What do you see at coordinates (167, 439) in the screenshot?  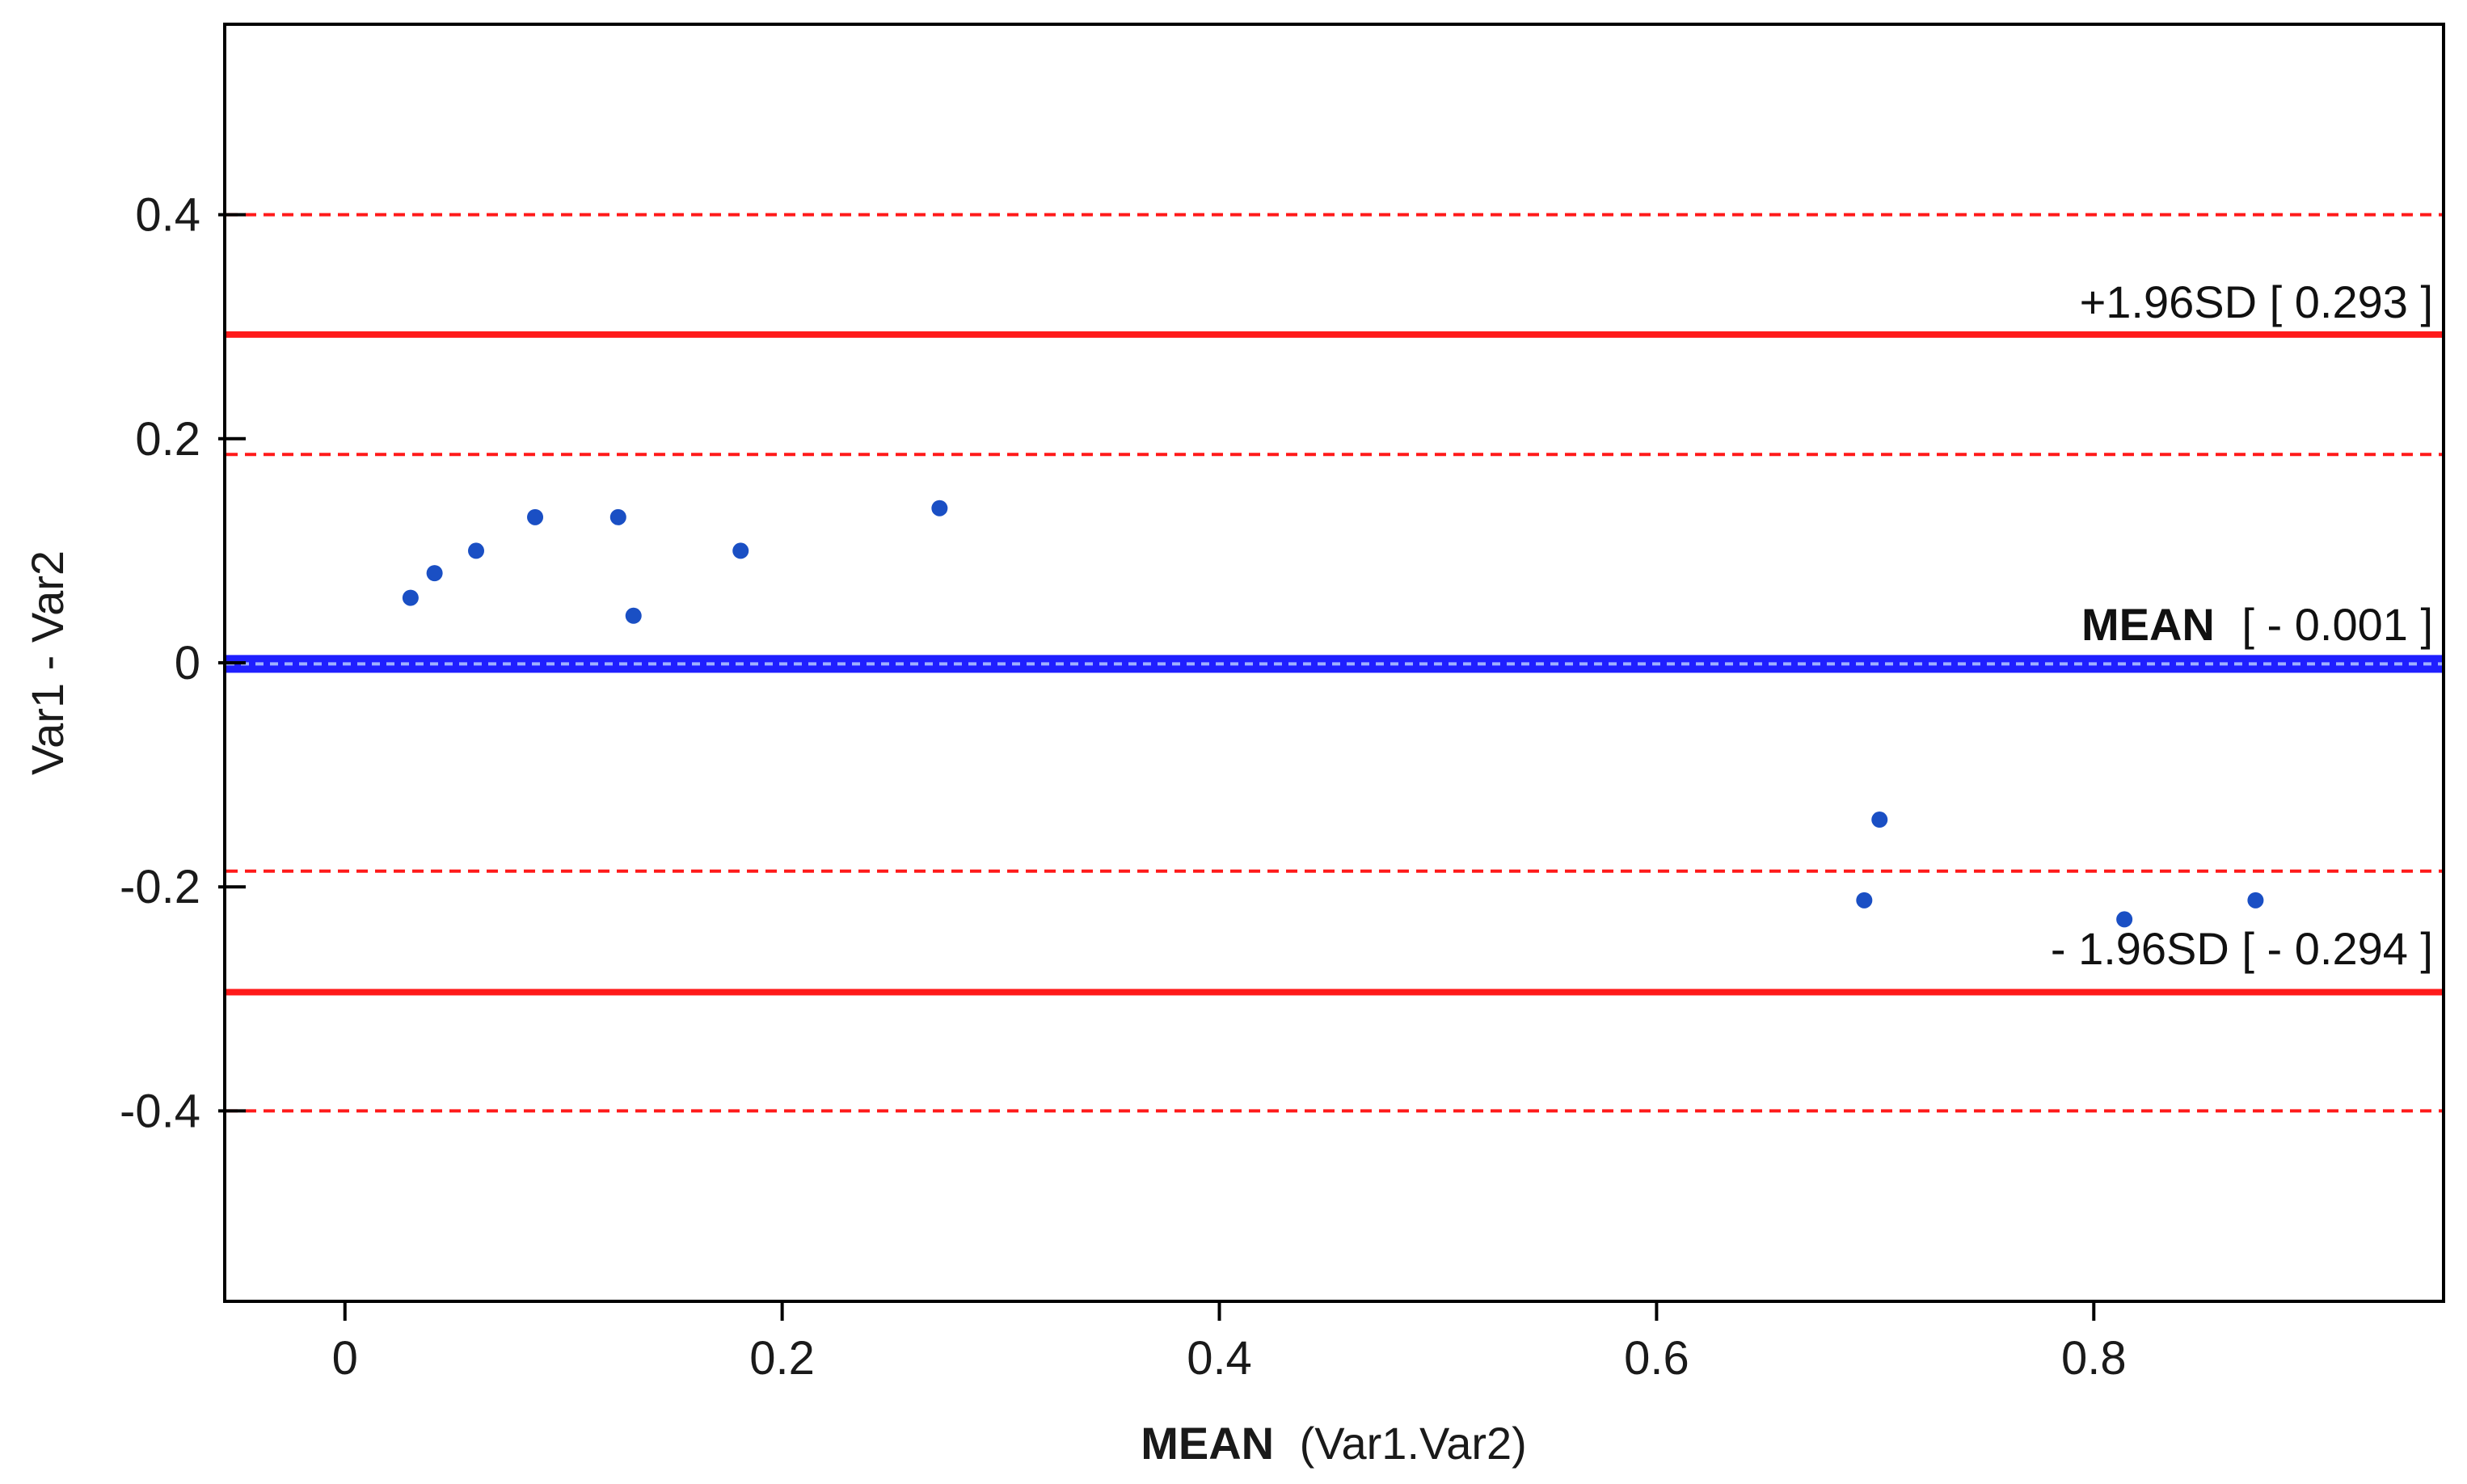 I see `y-tick-label-3: 0.2` at bounding box center [167, 439].